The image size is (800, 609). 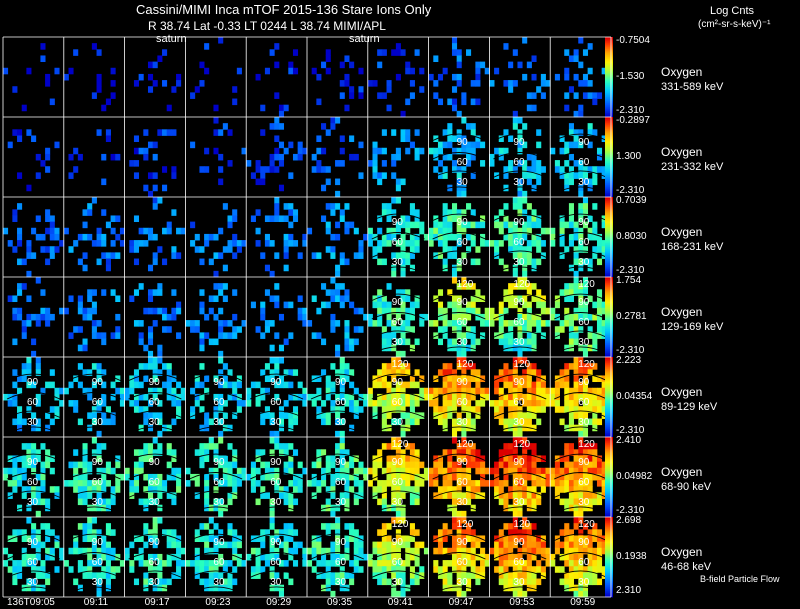 What do you see at coordinates (31, 602) in the screenshot?
I see `time-label: 136T09:05` at bounding box center [31, 602].